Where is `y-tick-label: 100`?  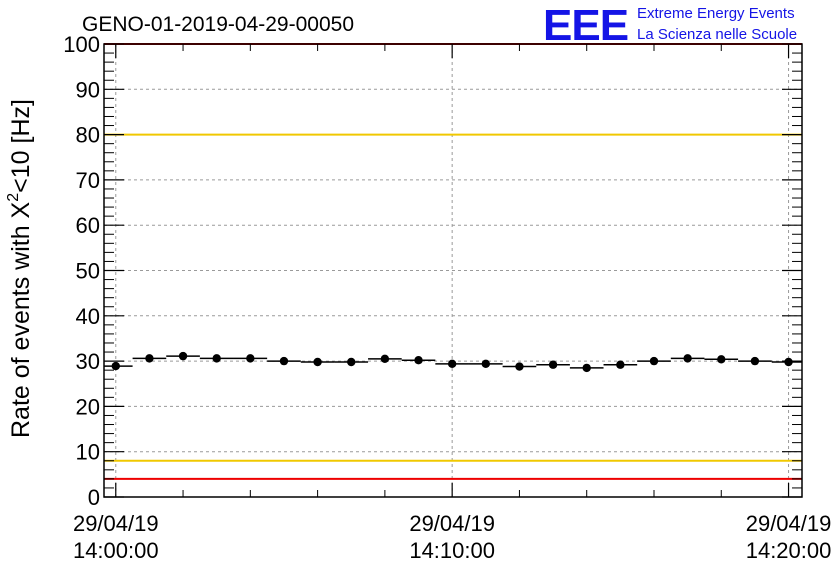
y-tick-label: 100 is located at coordinates (81, 44).